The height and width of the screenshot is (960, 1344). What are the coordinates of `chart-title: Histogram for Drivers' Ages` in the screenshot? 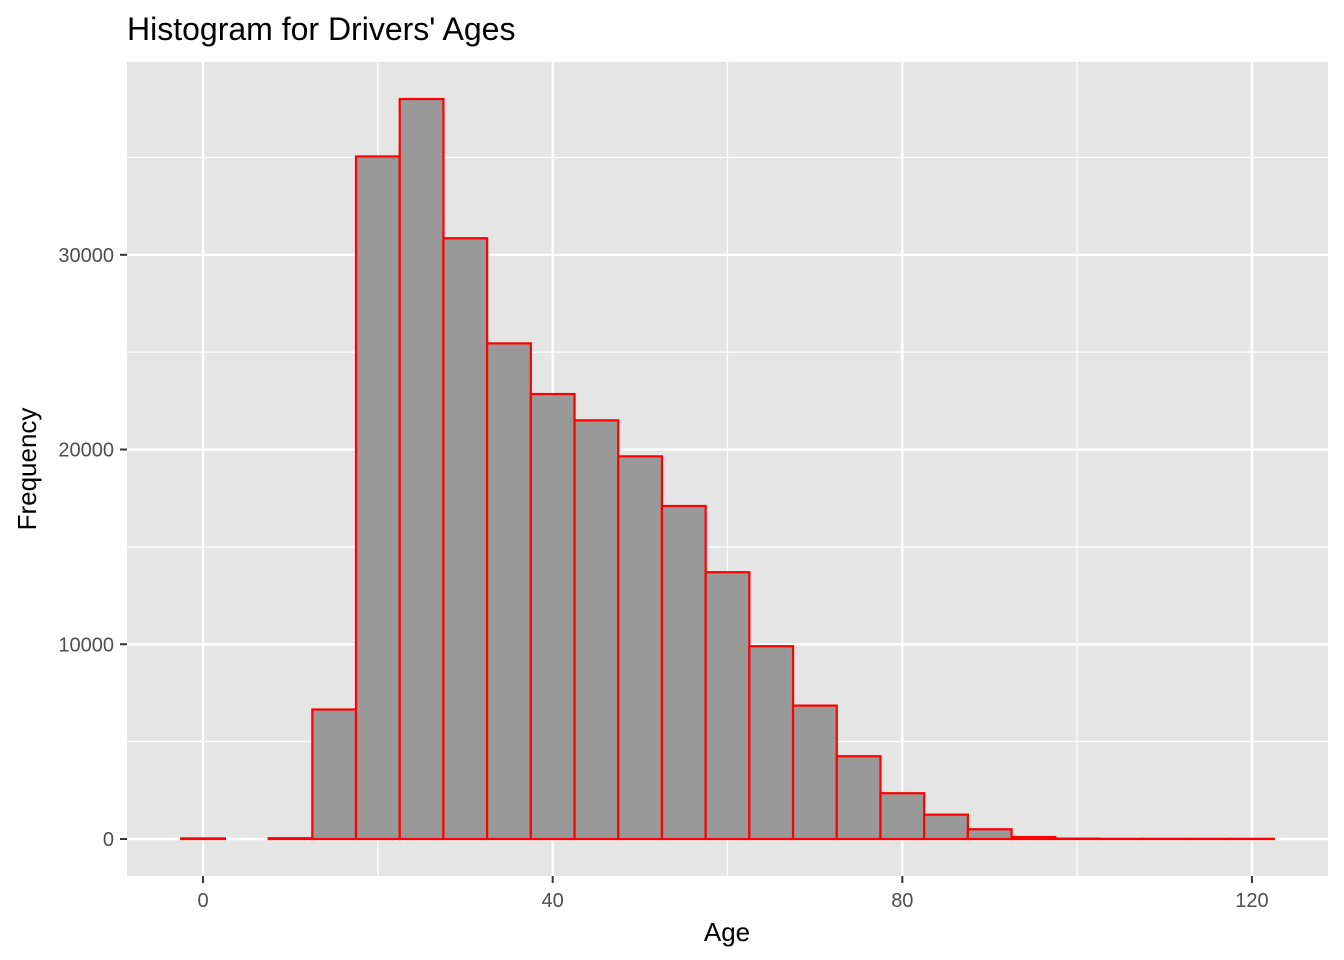 It's located at (321, 29).